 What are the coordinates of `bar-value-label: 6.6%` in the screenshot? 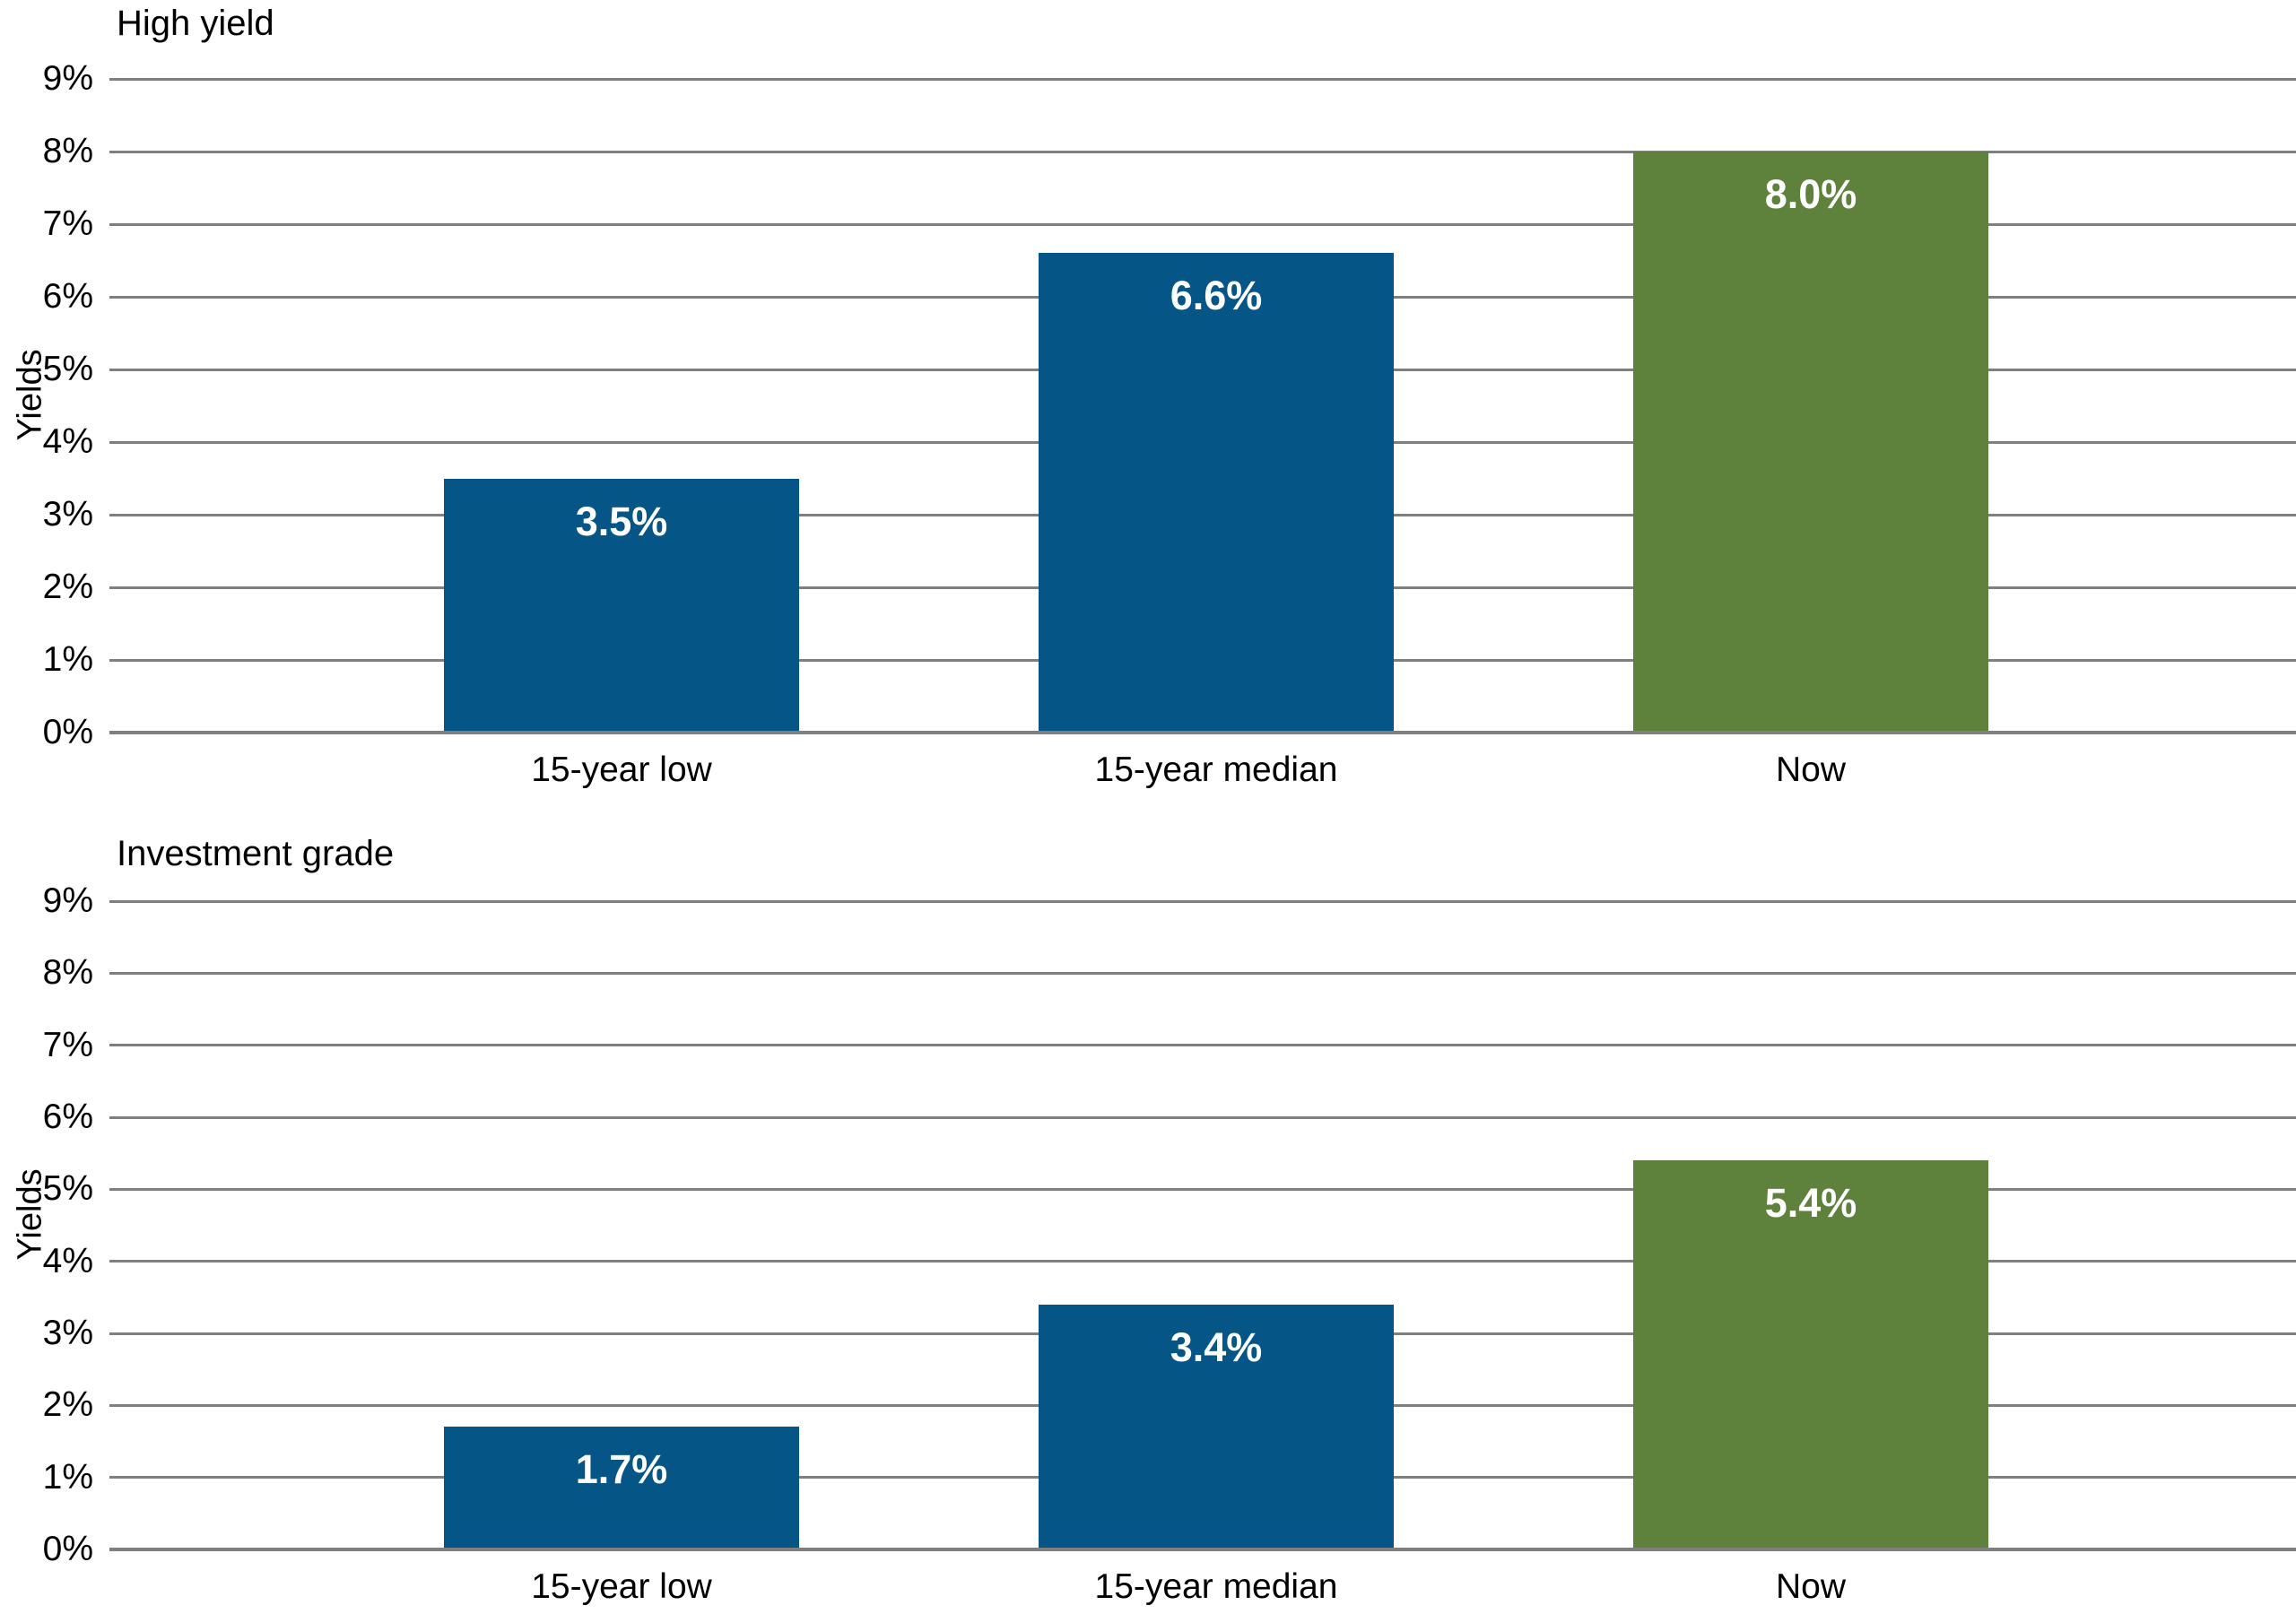 It's located at (1216, 296).